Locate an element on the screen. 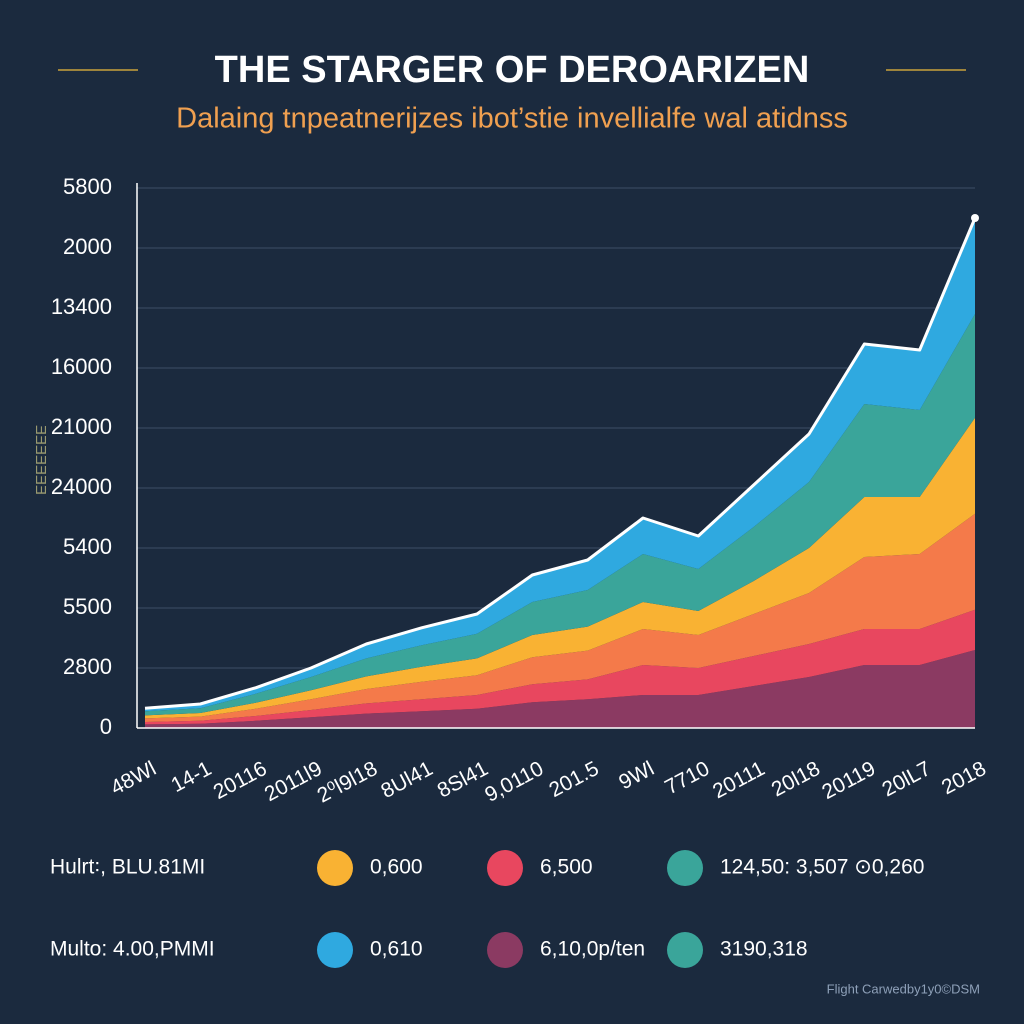 The image size is (1024, 1024). y-tick-label: 5500 is located at coordinates (87, 606).